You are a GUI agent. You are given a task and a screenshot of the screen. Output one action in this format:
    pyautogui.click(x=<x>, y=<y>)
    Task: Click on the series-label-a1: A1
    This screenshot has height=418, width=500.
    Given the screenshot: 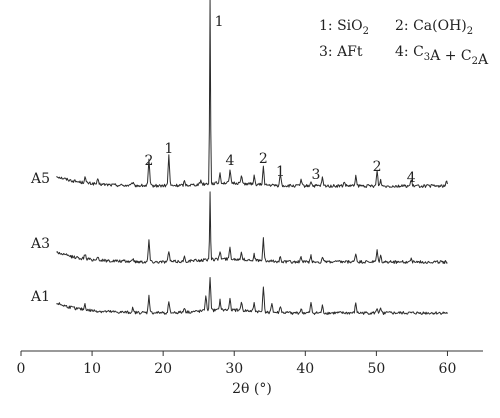 What is the action you would take?
    pyautogui.click(x=40, y=297)
    